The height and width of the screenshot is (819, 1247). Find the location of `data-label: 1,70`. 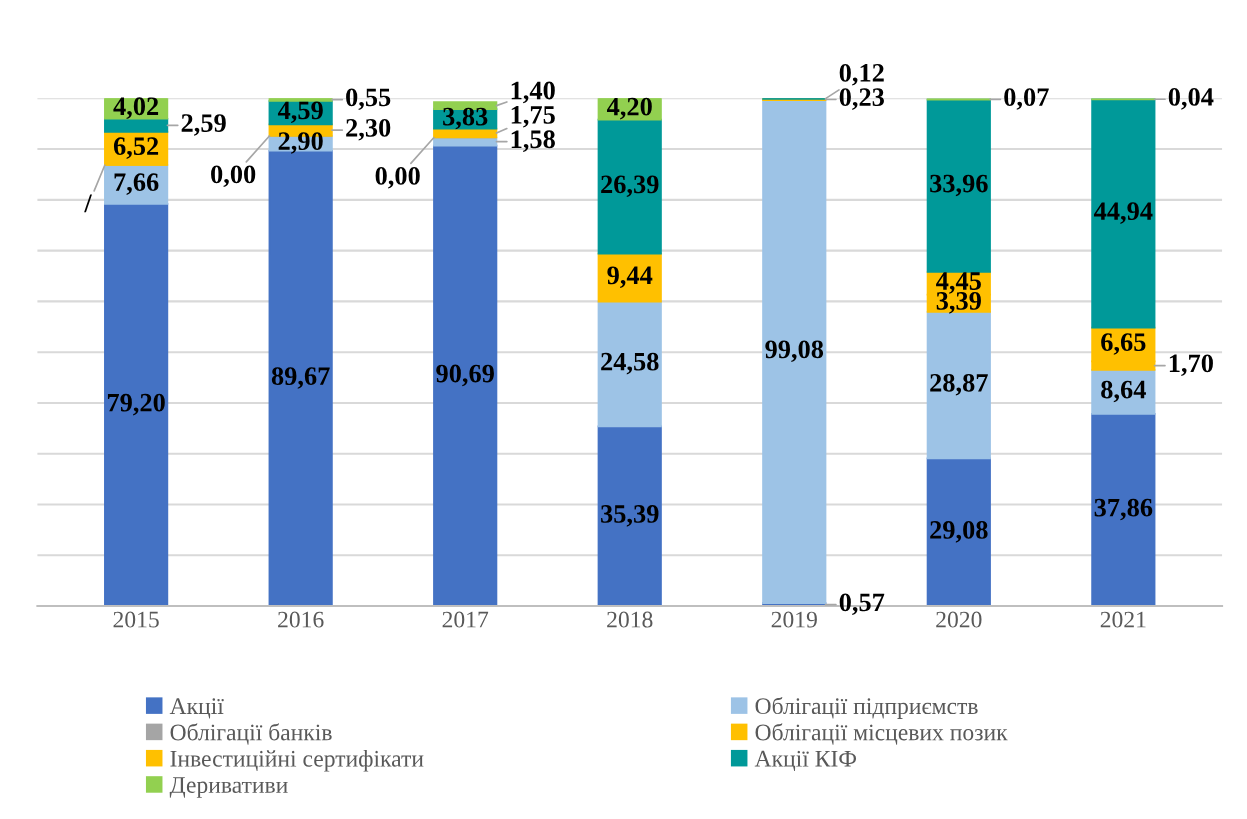

data-label: 1,70 is located at coordinates (1191, 365).